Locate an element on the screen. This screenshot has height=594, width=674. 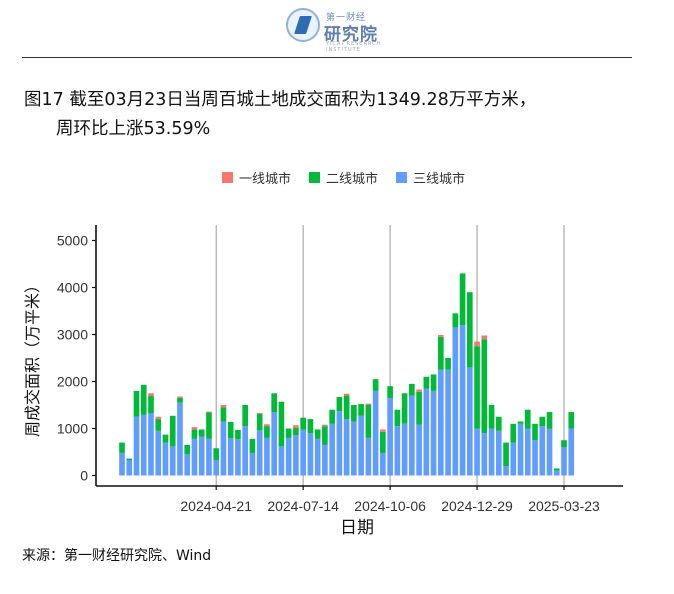
legend-label-tier1: 一线城市 is located at coordinates (265, 179).